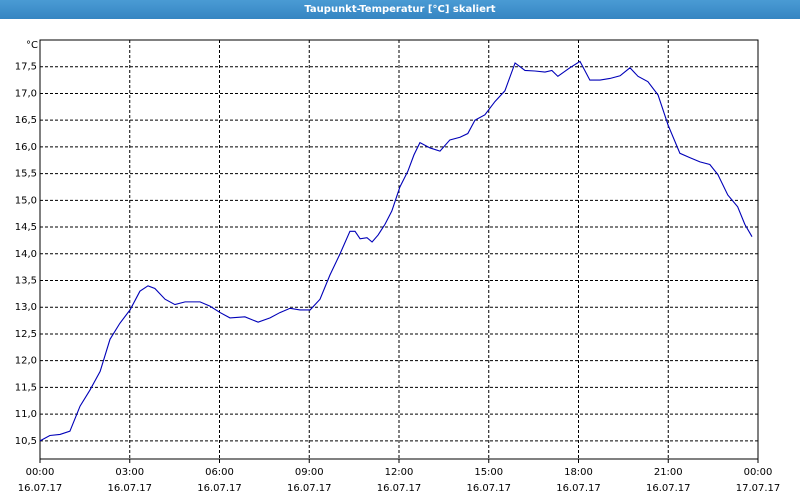  Describe the element at coordinates (26, 120) in the screenshot. I see `y-tick-label: 16,5` at that location.